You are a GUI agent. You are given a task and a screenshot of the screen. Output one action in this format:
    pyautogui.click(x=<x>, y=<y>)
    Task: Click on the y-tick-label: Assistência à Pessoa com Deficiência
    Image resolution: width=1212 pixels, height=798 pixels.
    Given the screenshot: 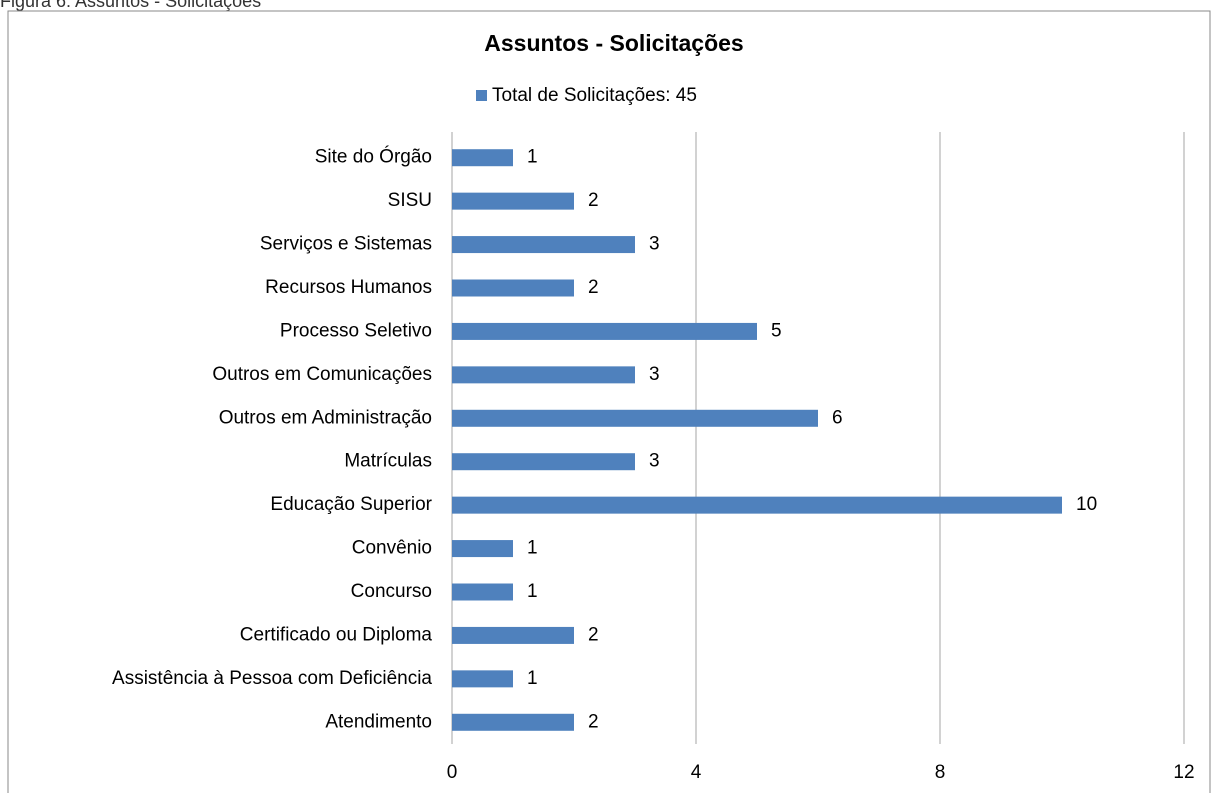 What is the action you would take?
    pyautogui.click(x=272, y=678)
    